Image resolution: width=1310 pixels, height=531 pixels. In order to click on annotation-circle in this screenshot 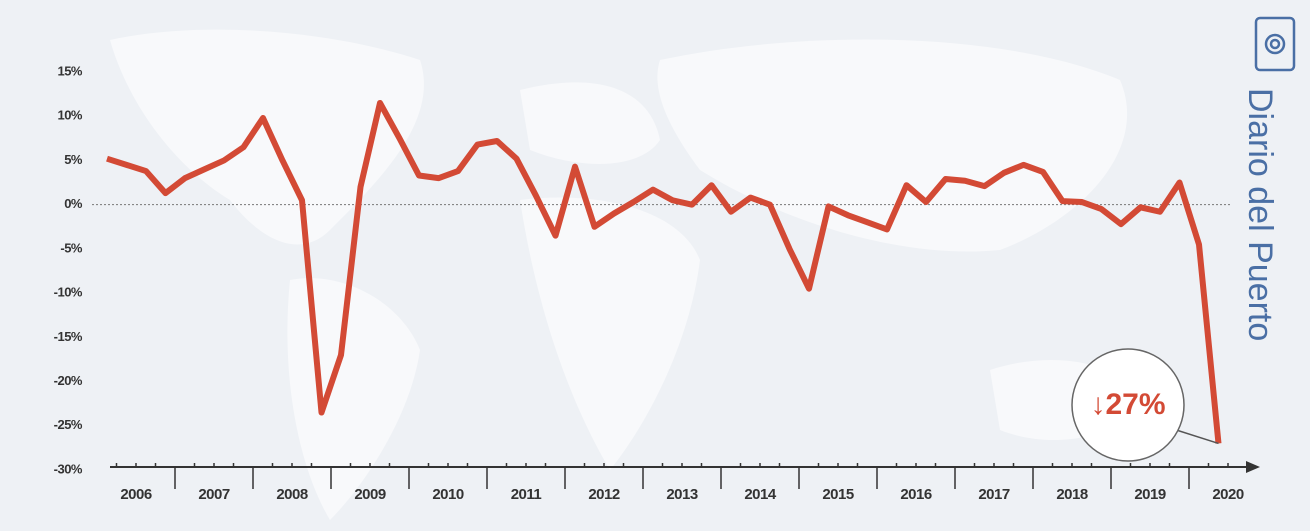, I will do `click(1128, 405)`.